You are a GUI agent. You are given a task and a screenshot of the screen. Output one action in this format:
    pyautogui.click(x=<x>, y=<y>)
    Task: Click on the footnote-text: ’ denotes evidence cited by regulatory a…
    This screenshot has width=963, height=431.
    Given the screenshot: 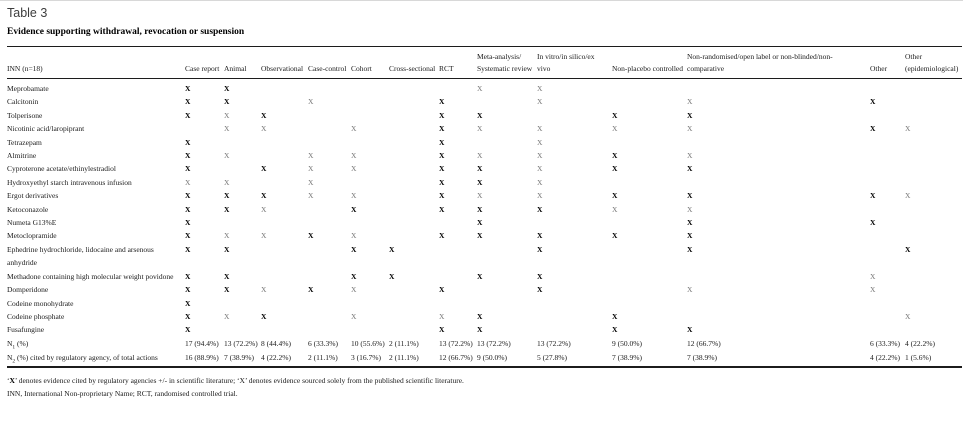 What is the action you would take?
    pyautogui.click(x=127, y=380)
    